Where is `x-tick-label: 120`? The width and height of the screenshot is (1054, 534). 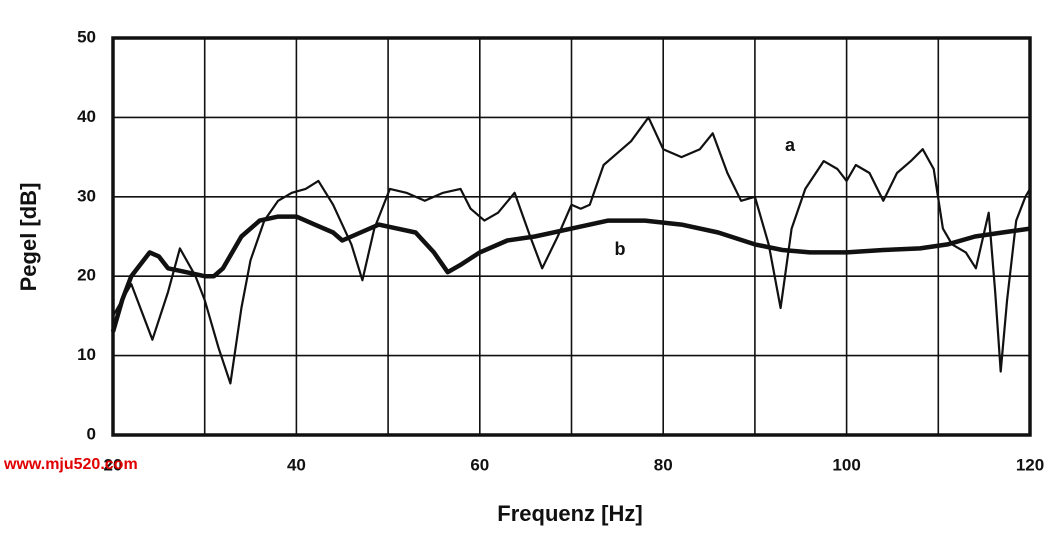 x-tick-label: 120 is located at coordinates (1030, 464).